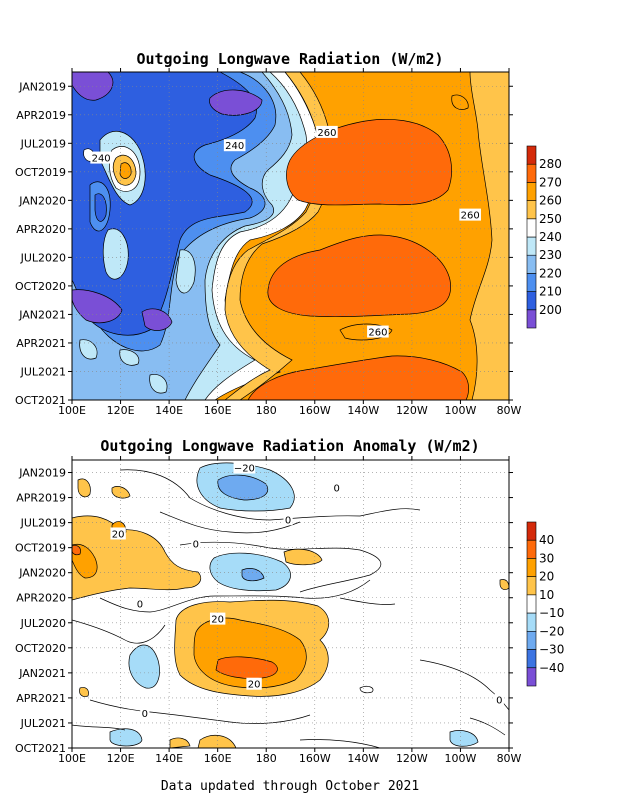 Image resolution: width=618 pixels, height=800 pixels. What do you see at coordinates (551, 650) in the screenshot?
I see `colorbar-label: −30` at bounding box center [551, 650].